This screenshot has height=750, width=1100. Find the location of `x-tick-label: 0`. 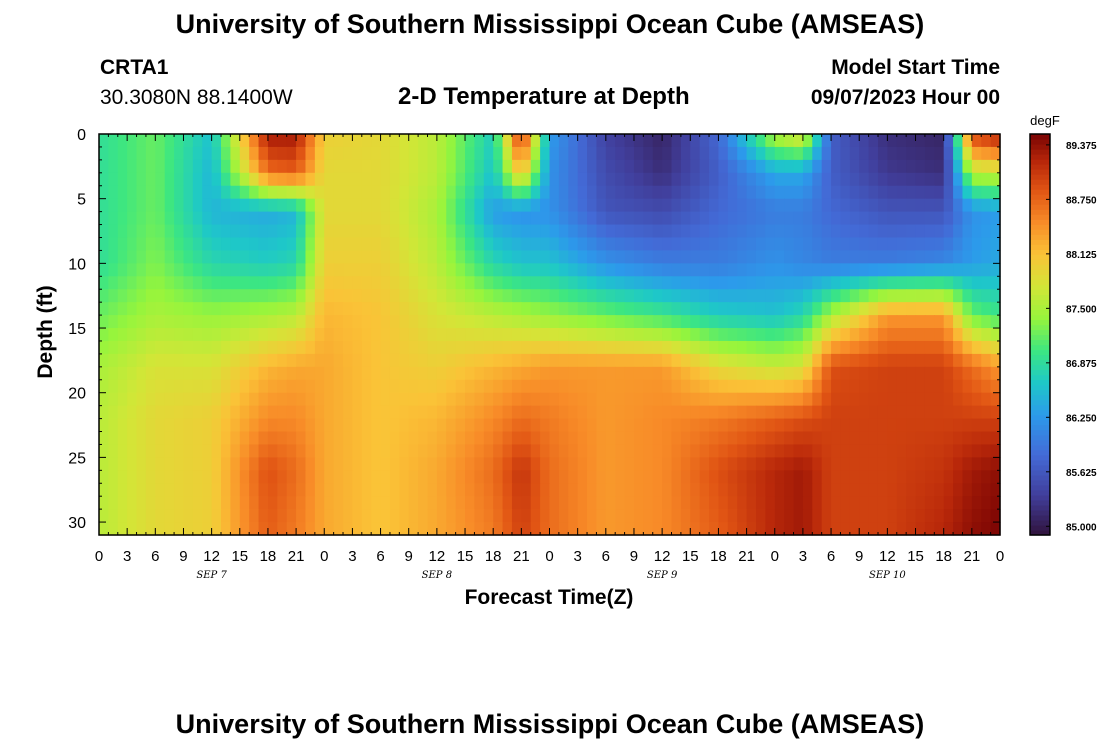

x-tick-label: 0 is located at coordinates (1000, 556).